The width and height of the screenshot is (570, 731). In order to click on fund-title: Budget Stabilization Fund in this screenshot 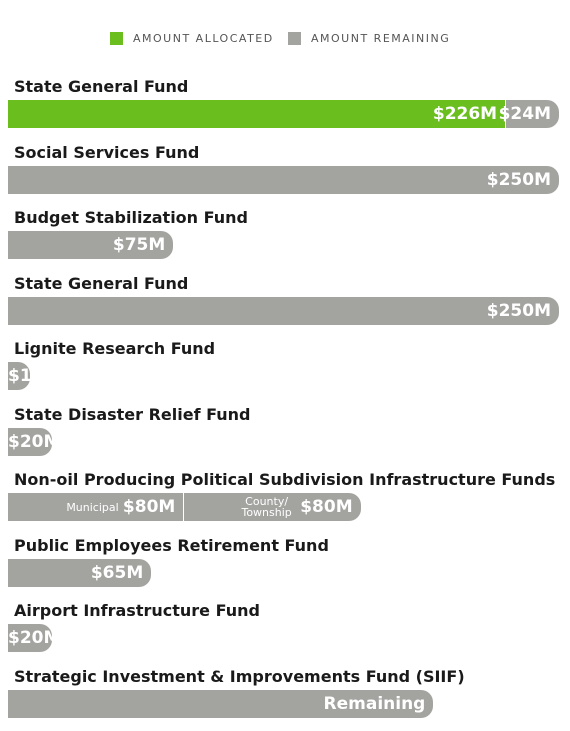, I will do `click(131, 217)`.